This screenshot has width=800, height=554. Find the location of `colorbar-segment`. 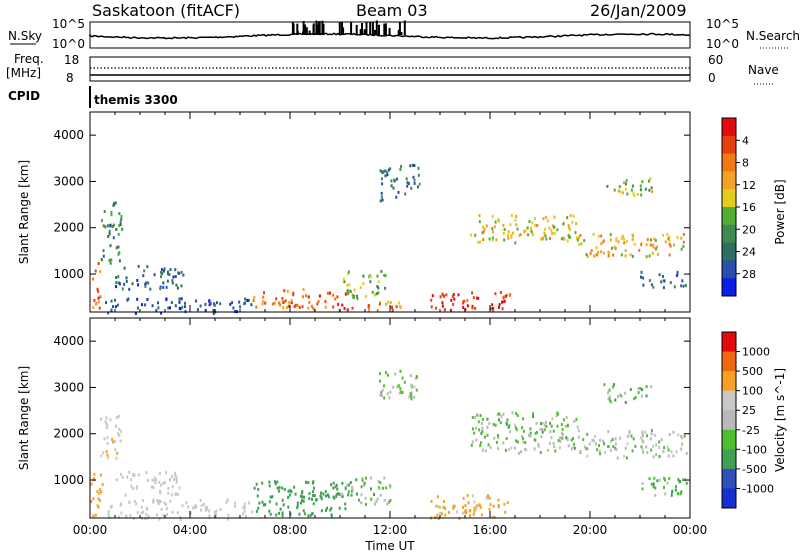

colorbar-segment is located at coordinates (729, 127).